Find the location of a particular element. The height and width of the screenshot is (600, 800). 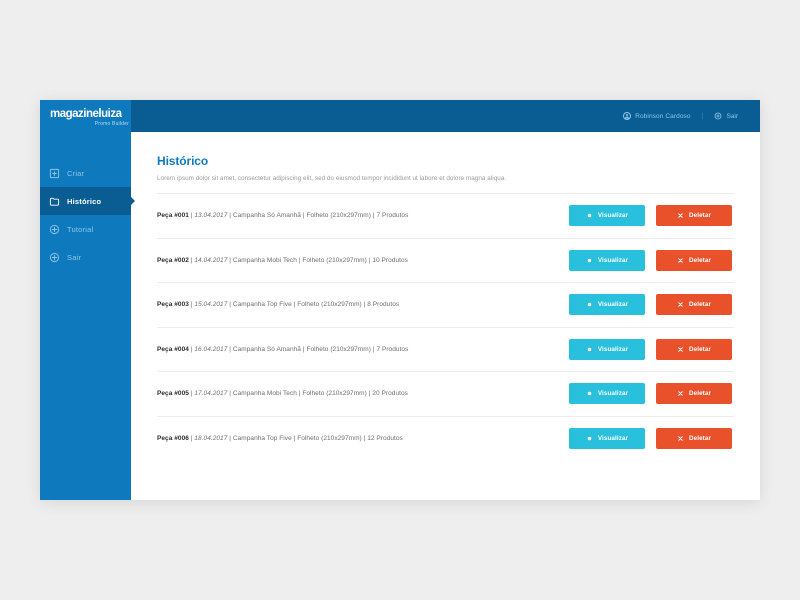

history-row-date: 18.04.2017 is located at coordinates (211, 438).